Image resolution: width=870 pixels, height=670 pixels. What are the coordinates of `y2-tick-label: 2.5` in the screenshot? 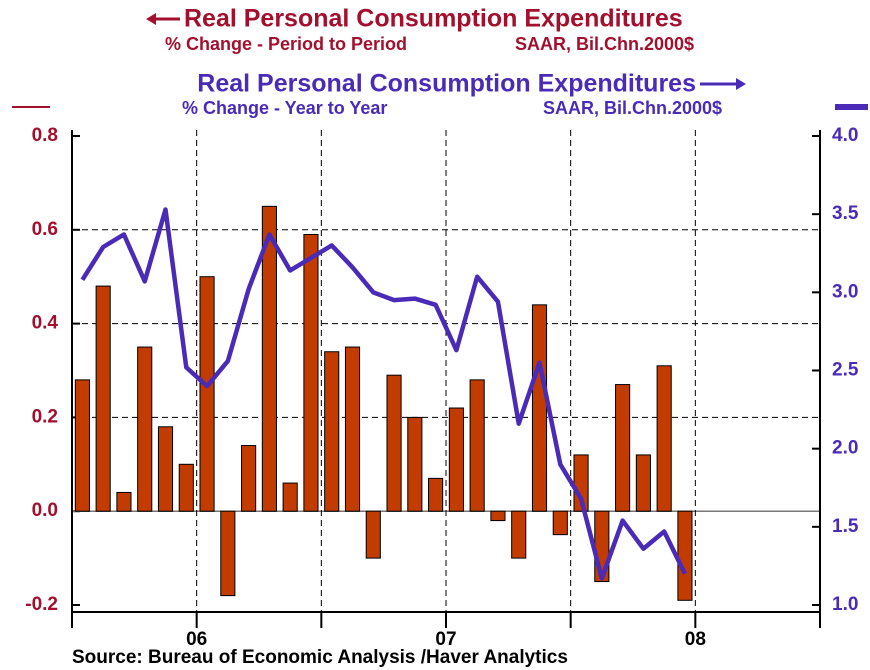 It's located at (845, 370).